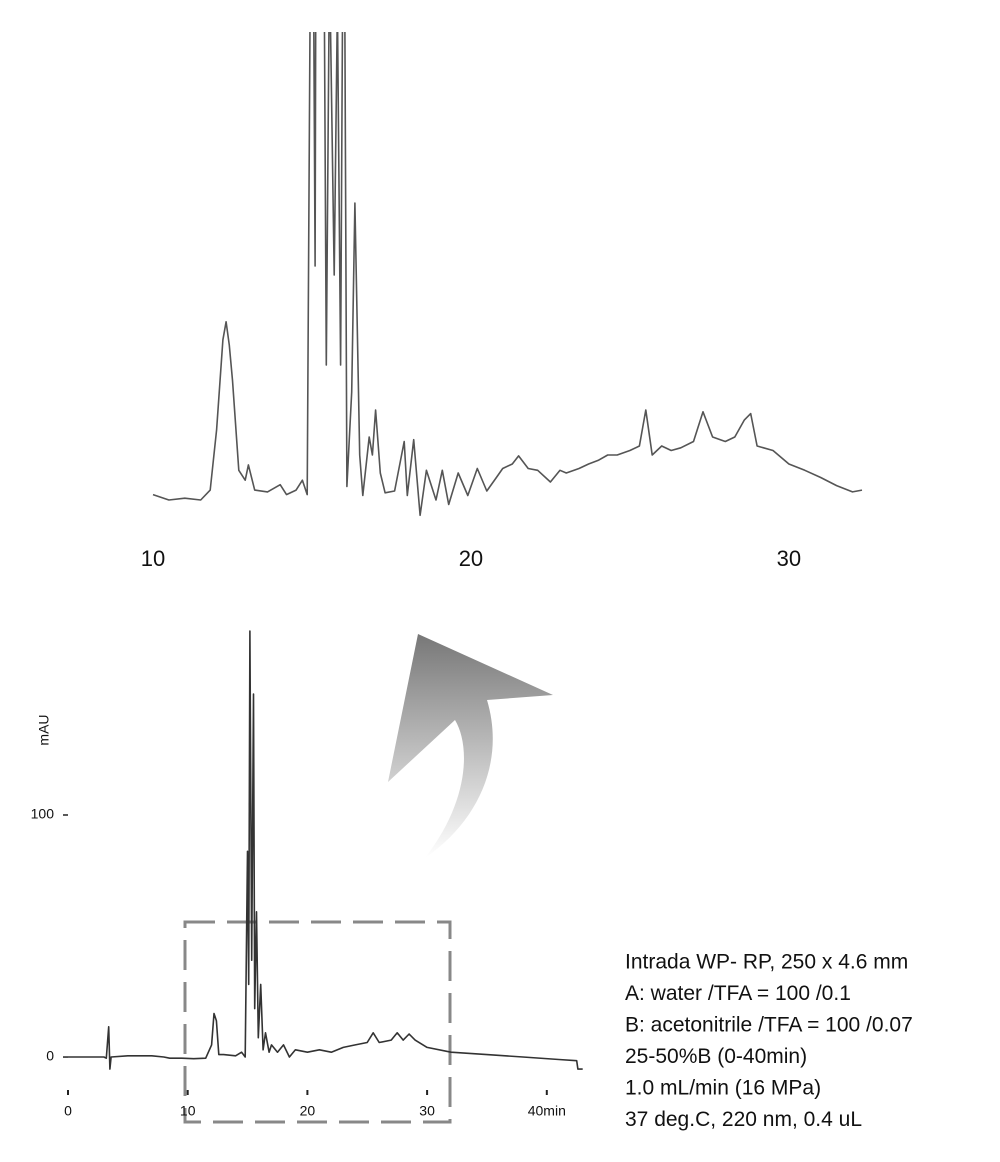  Describe the element at coordinates (68, 1111) in the screenshot. I see `x-tick-label: 0` at that location.